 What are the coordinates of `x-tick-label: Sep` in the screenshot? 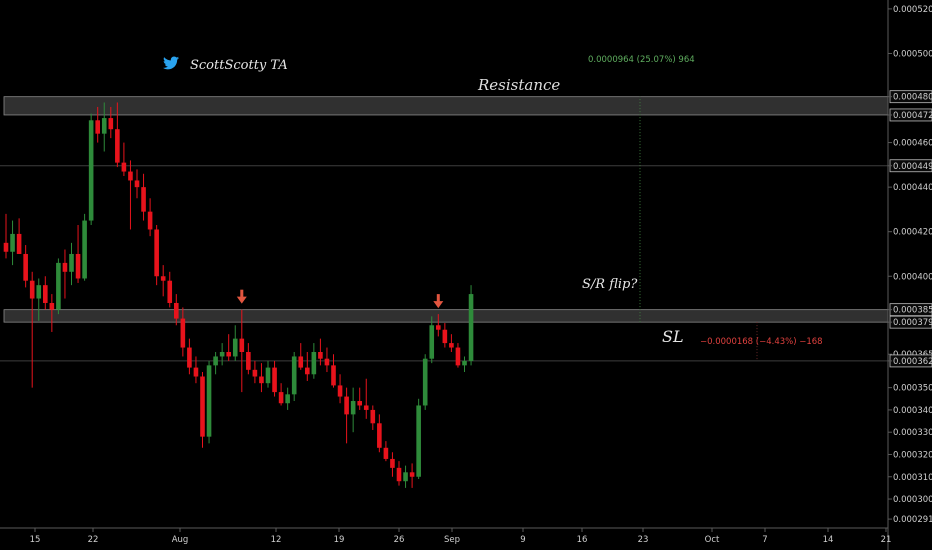 It's located at (452, 540).